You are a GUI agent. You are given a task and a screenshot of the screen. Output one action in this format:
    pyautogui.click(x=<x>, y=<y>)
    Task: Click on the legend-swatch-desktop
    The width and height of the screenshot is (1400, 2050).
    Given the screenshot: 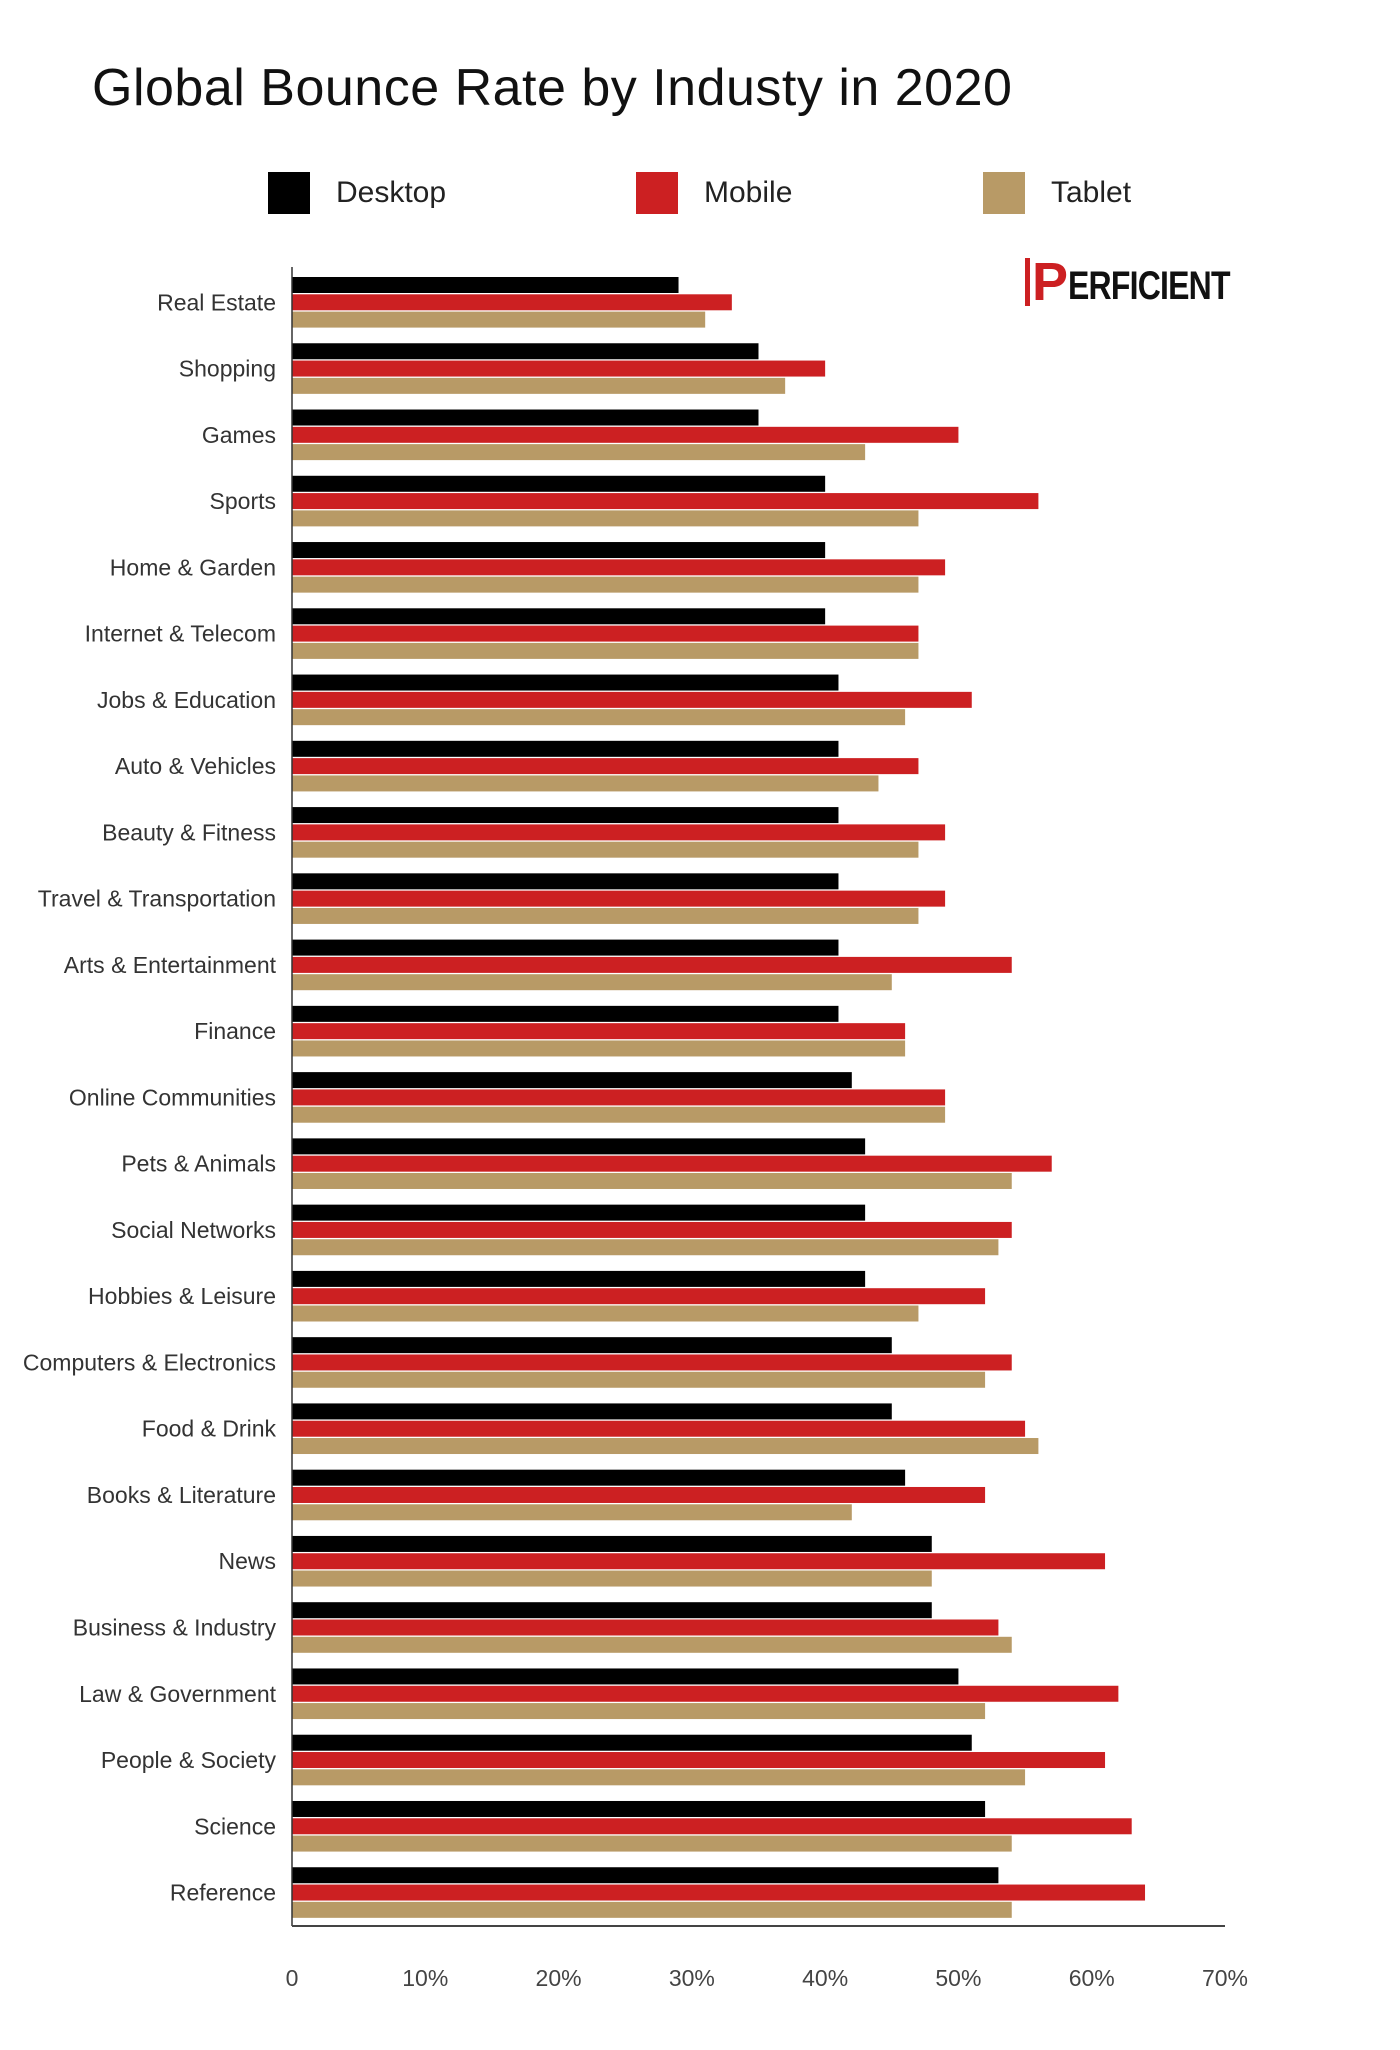 What is the action you would take?
    pyautogui.click(x=289, y=193)
    